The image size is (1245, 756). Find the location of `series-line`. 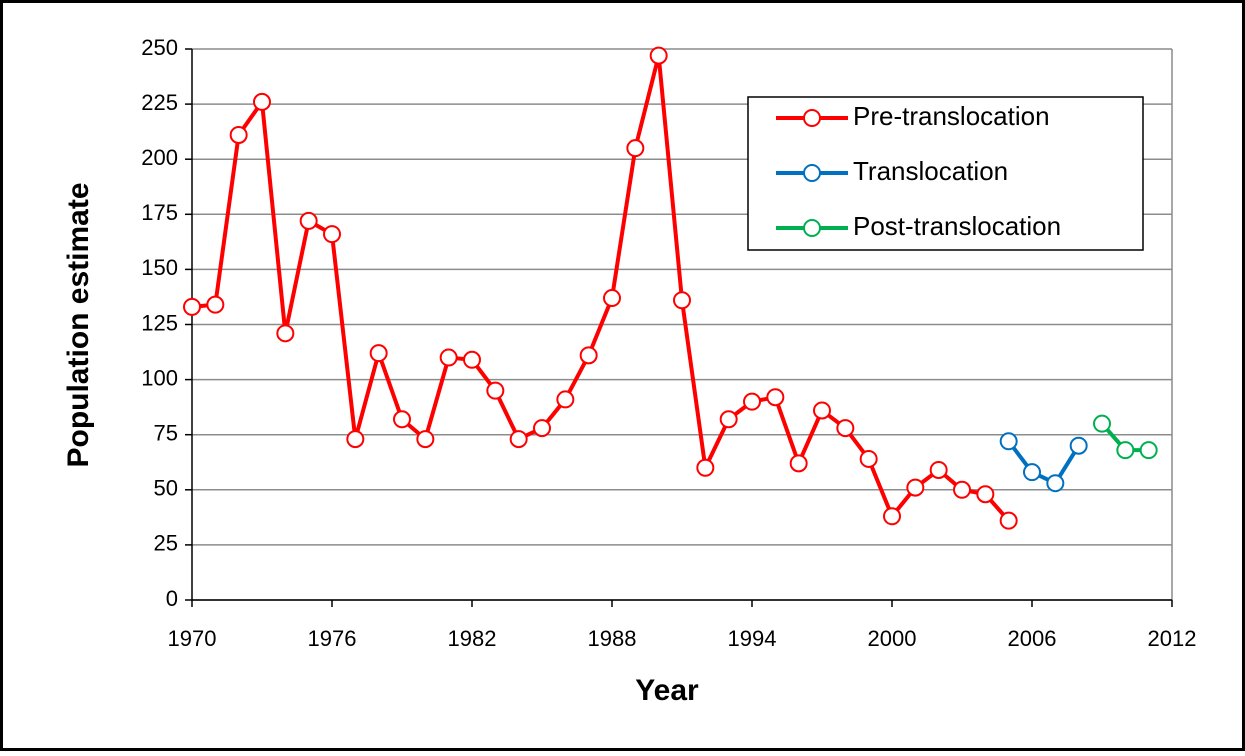

series-line is located at coordinates (1044, 463).